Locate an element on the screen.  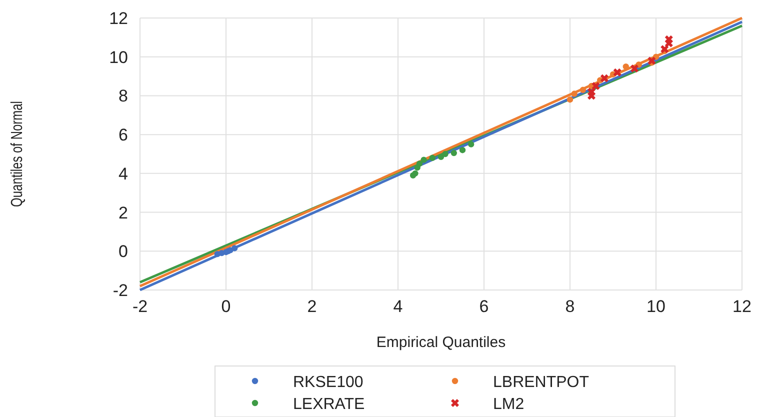
x-tick-label: 2 is located at coordinates (312, 306).